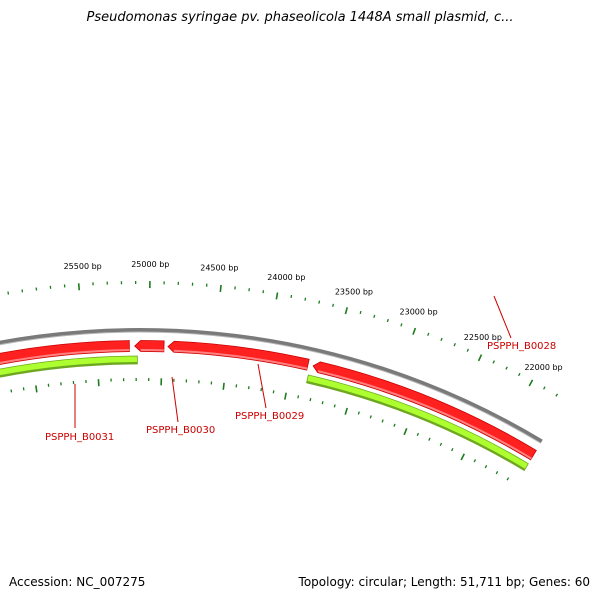 This screenshot has height=600, width=600. Describe the element at coordinates (150, 264) in the screenshot. I see `scale-label: 25000 bp` at that location.